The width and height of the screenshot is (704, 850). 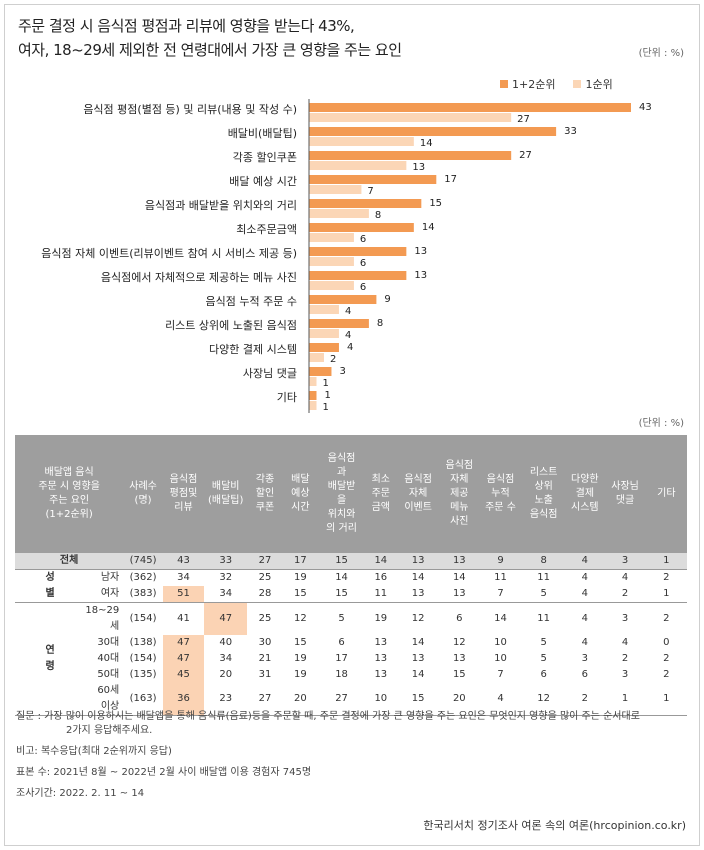 What do you see at coordinates (348, 335) in the screenshot?
I see `data-label-s2: 4` at bounding box center [348, 335].